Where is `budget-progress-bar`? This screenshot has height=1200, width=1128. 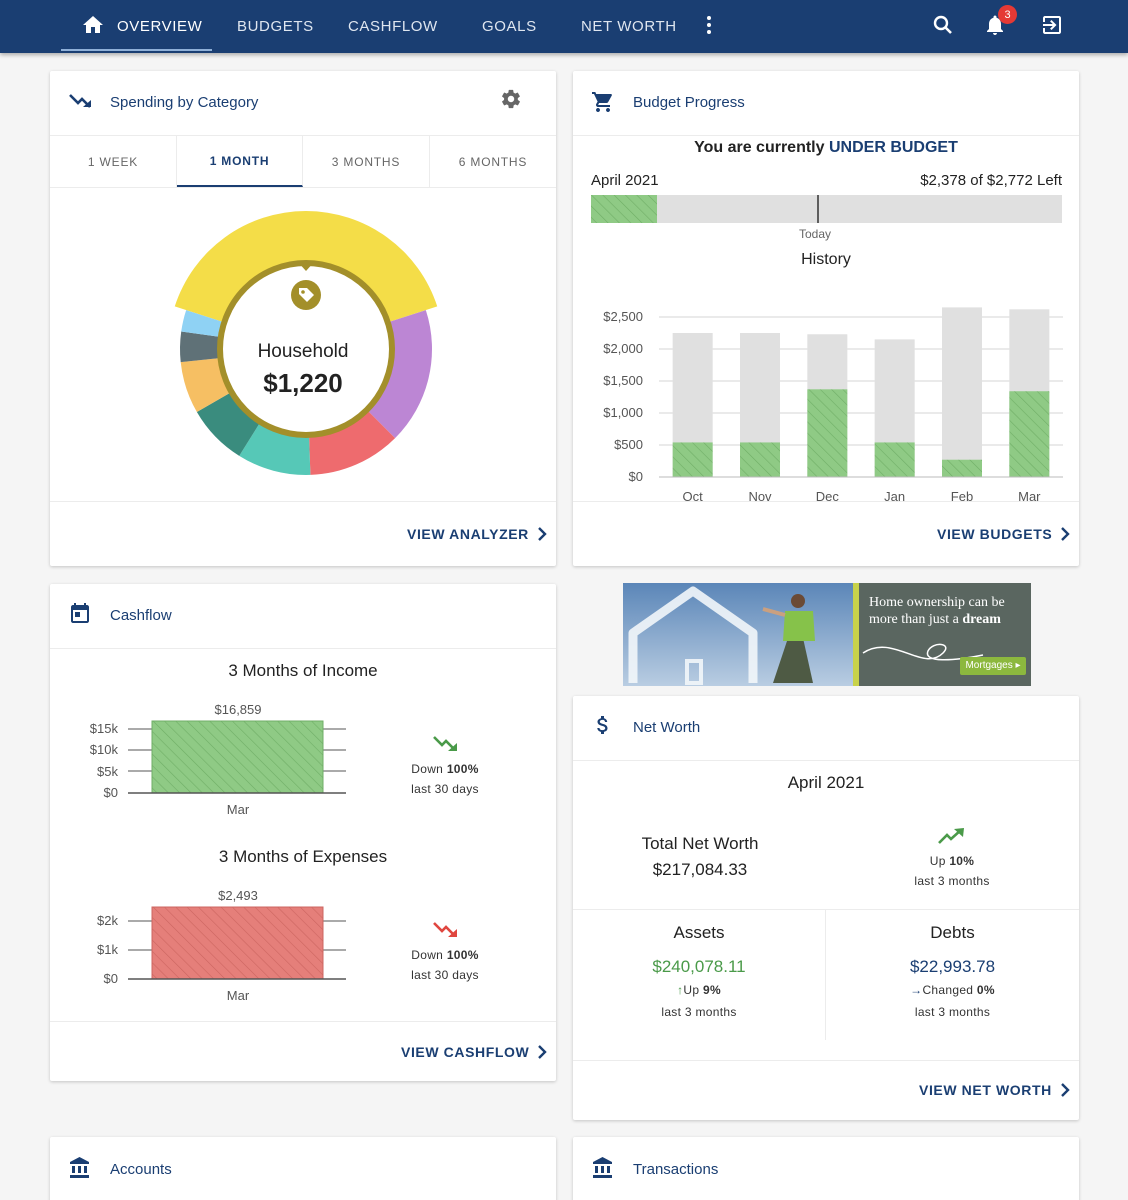 budget-progress-bar is located at coordinates (826, 209).